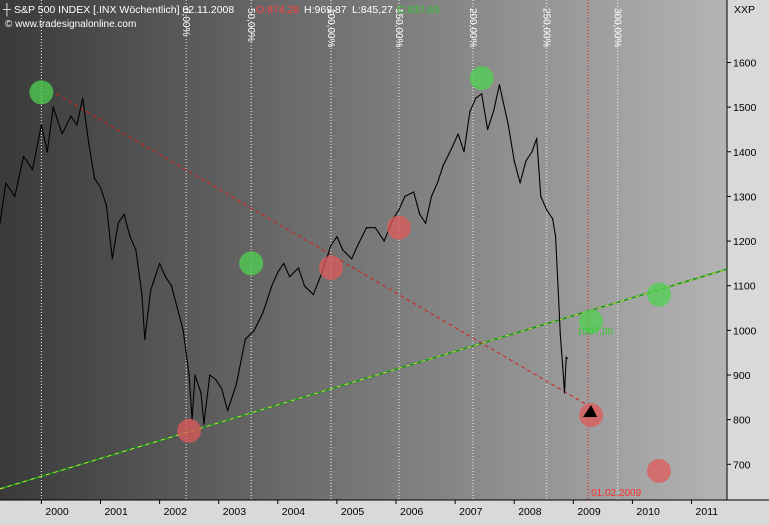  What do you see at coordinates (176, 512) in the screenshot?
I see `x-tick-label: 2002` at bounding box center [176, 512].